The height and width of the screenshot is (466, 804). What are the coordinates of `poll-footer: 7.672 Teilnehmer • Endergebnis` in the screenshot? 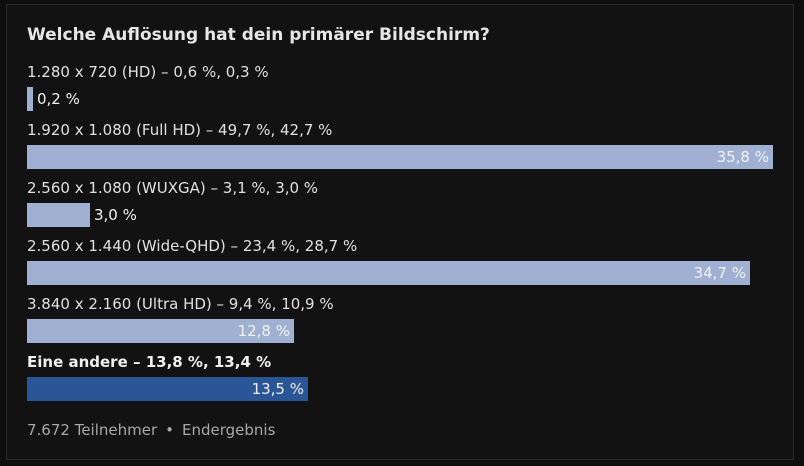 It's located at (151, 430).